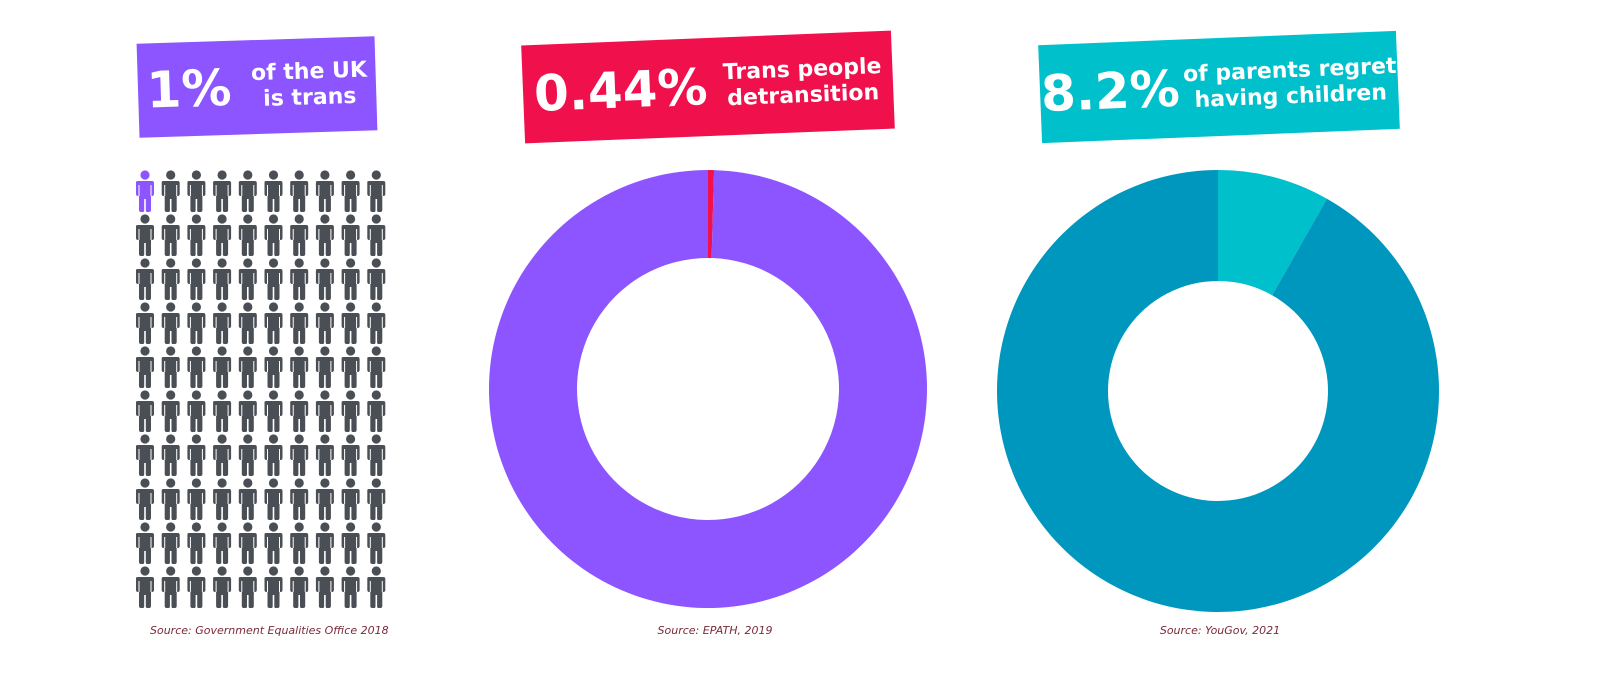 This screenshot has width=1600, height=700. What do you see at coordinates (1290, 83) in the screenshot?
I see `stat-caption: of parents regret having children` at bounding box center [1290, 83].